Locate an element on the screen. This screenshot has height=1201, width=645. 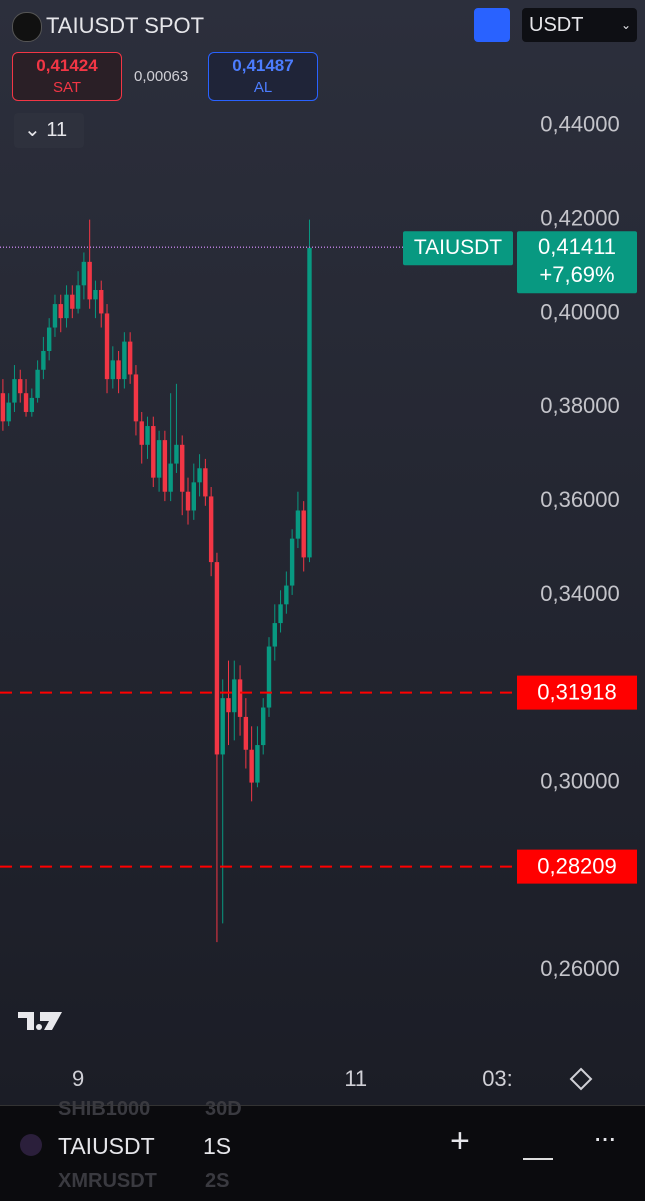
symbol-tag: TAIUSDT is located at coordinates (458, 247).